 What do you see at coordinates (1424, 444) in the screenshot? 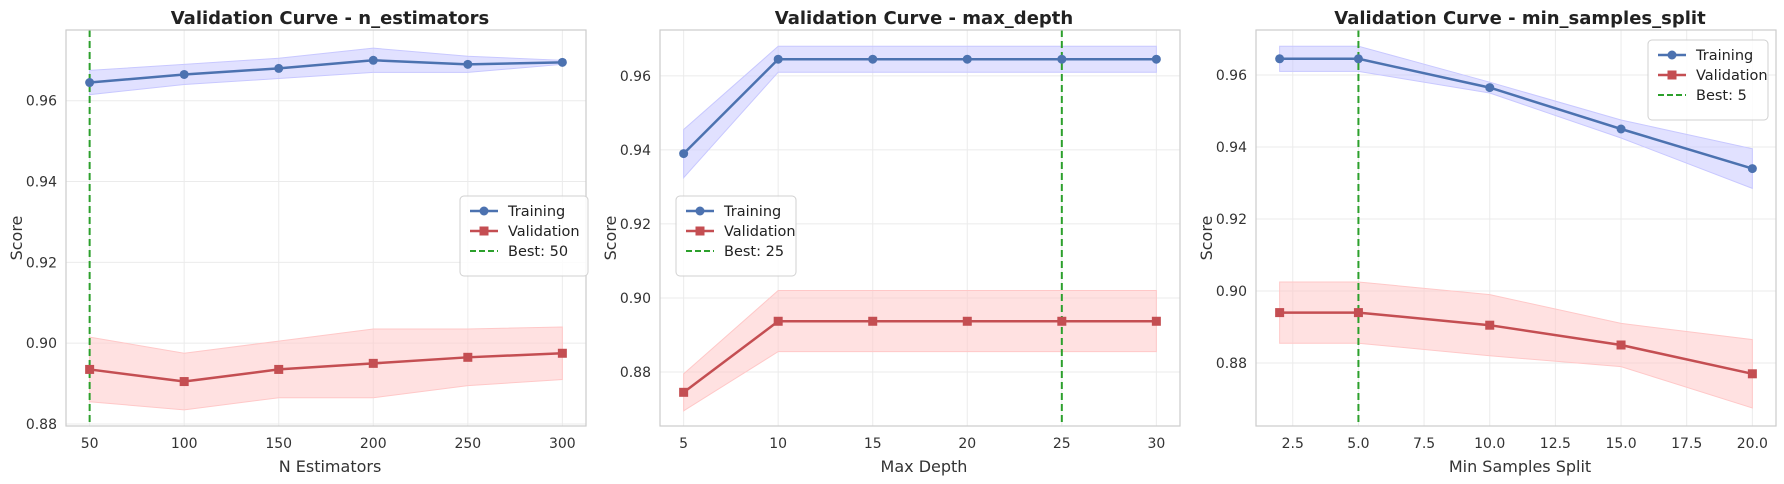
I see `x-tick-label: 7.5` at bounding box center [1424, 444].